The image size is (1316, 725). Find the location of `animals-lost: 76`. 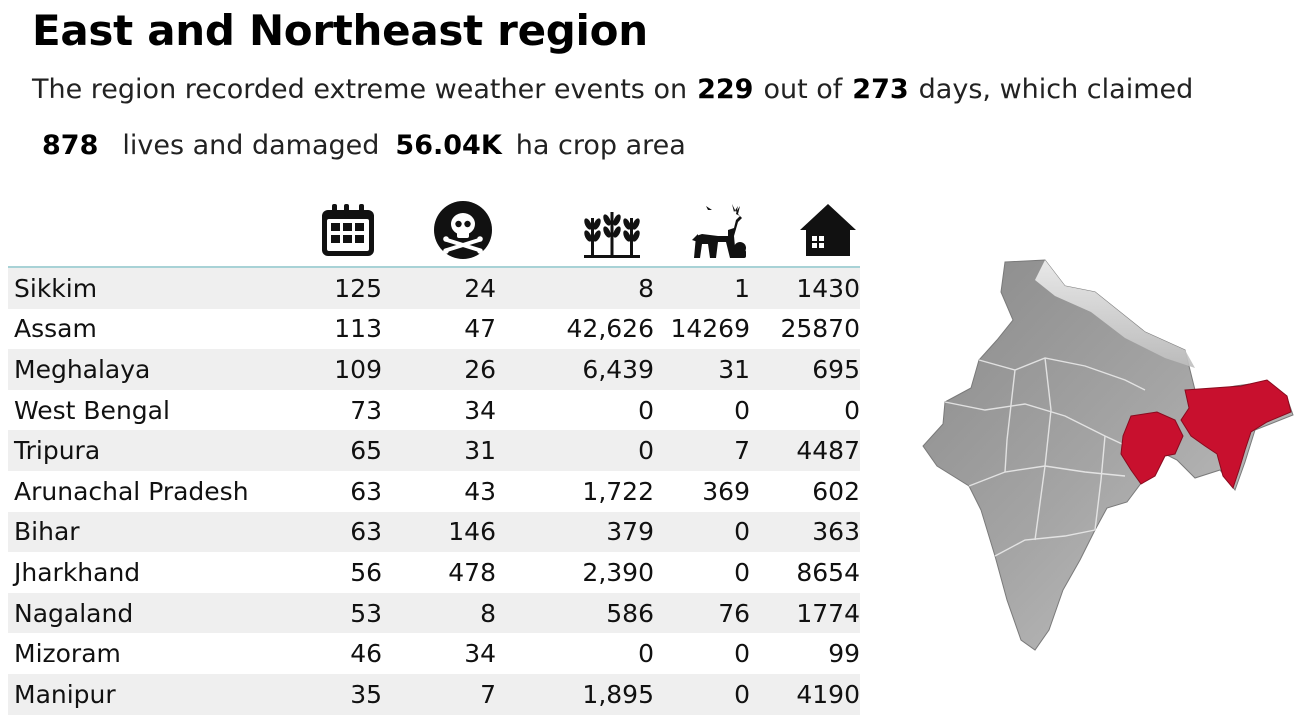

animals-lost: 76 is located at coordinates (734, 613).